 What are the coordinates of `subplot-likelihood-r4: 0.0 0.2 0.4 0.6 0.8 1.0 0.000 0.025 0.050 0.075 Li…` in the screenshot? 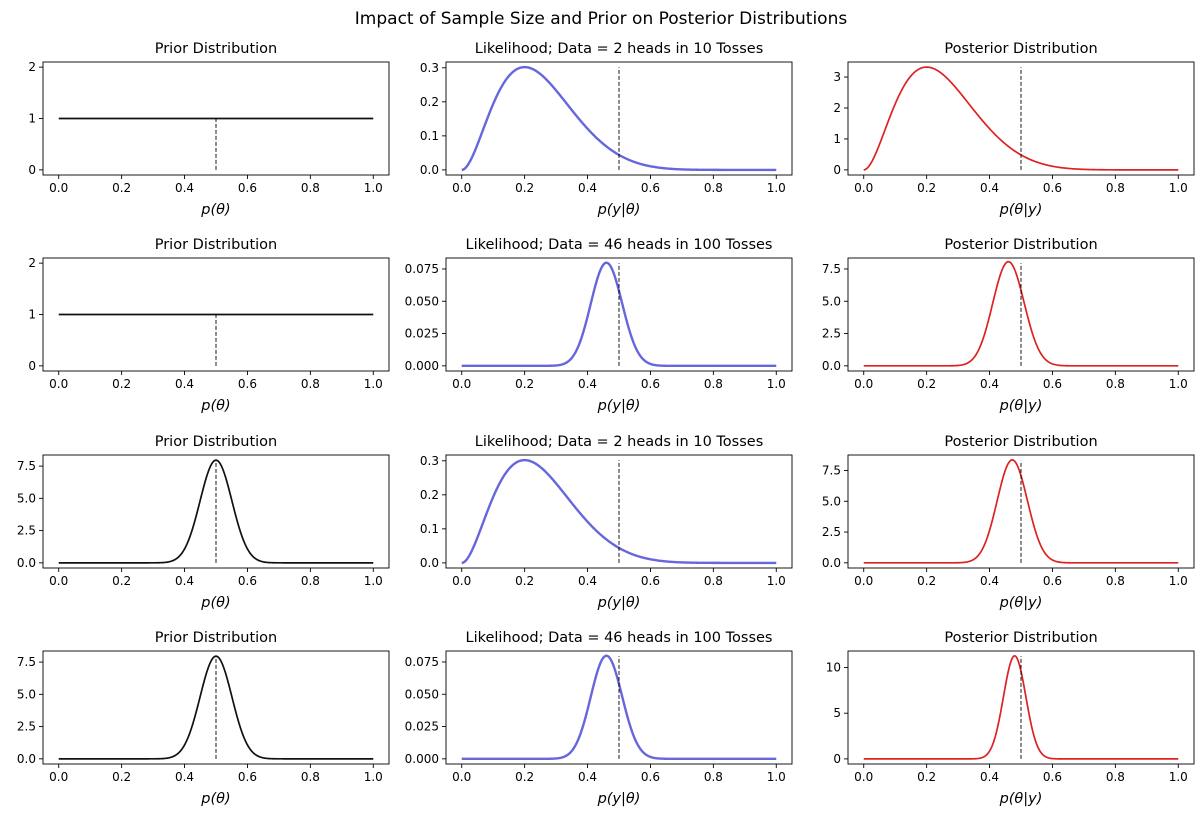 It's located at (599, 718).